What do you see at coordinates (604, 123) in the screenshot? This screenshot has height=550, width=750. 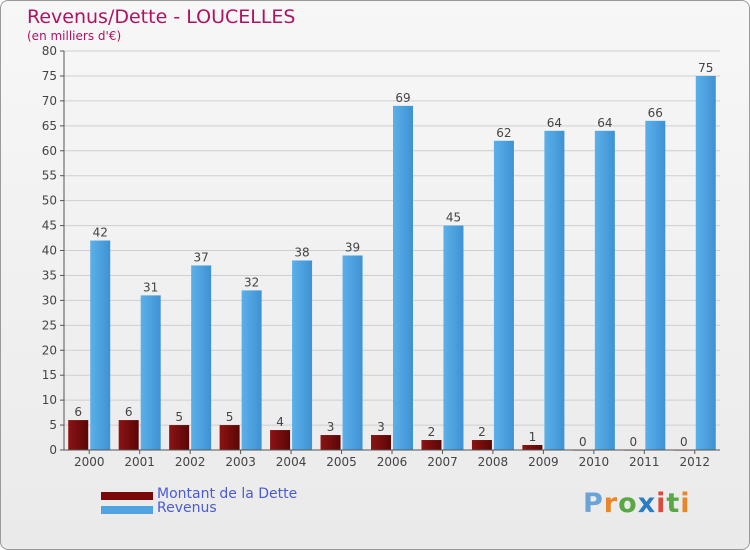 I see `data-label-revenus-2010: 64` at bounding box center [604, 123].